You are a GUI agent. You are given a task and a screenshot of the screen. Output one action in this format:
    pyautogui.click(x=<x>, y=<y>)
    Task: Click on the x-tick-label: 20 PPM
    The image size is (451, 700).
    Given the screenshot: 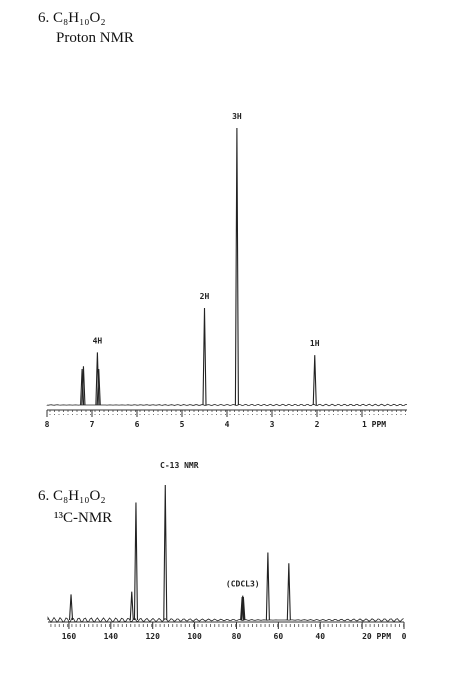 What is the action you would take?
    pyautogui.click(x=376, y=636)
    